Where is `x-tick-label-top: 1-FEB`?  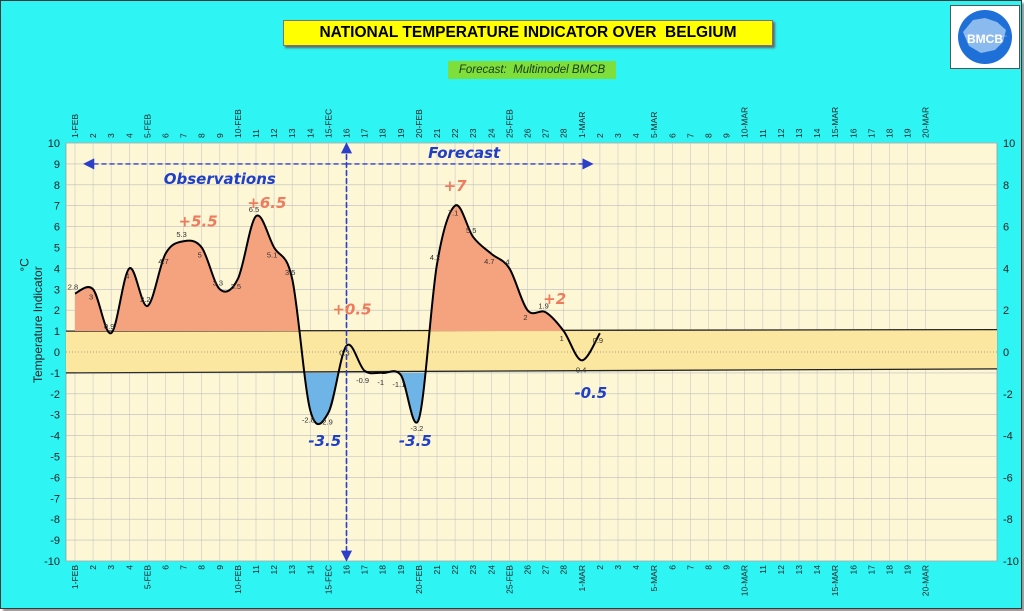
x-tick-label-top: 1-FEB is located at coordinates (75, 126).